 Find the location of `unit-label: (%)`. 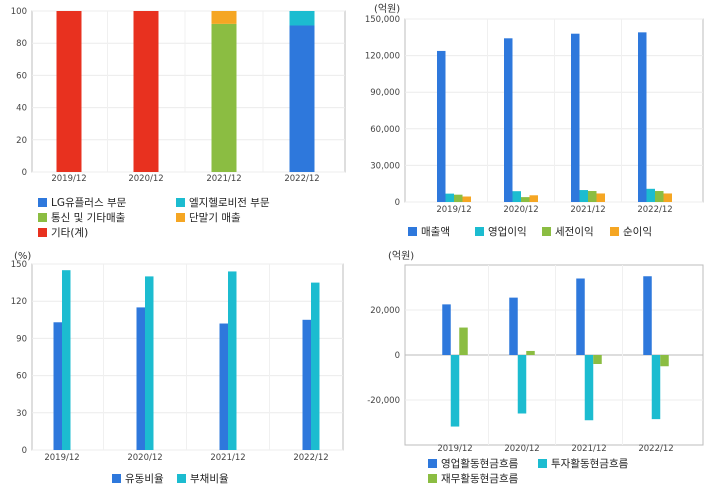

unit-label: (%) is located at coordinates (22, 256).